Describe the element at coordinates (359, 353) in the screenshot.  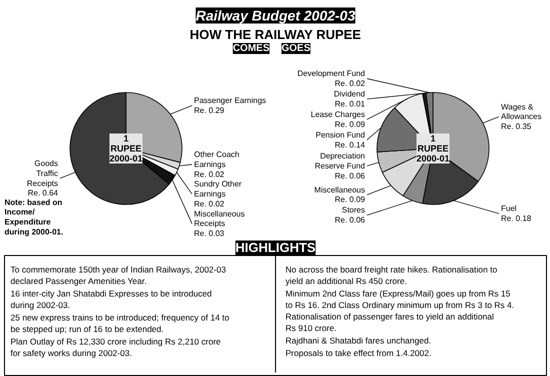
I see `text: Proposals to take effect from 1.4.2002.` at that location.